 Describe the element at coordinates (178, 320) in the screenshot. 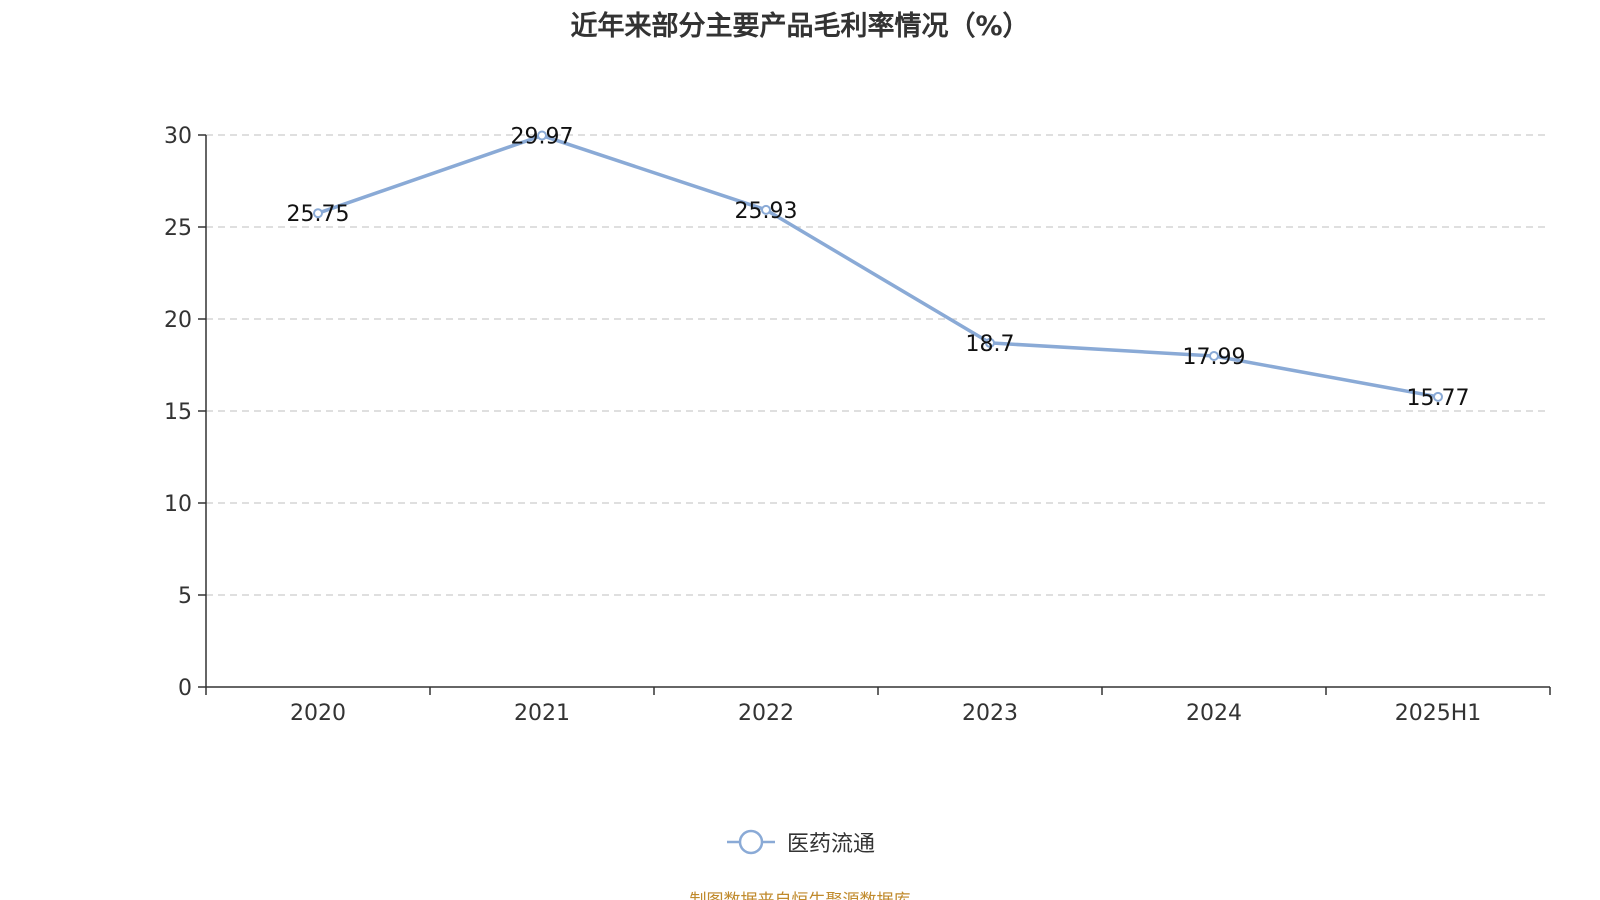

I see `y-tick-label: 20` at that location.